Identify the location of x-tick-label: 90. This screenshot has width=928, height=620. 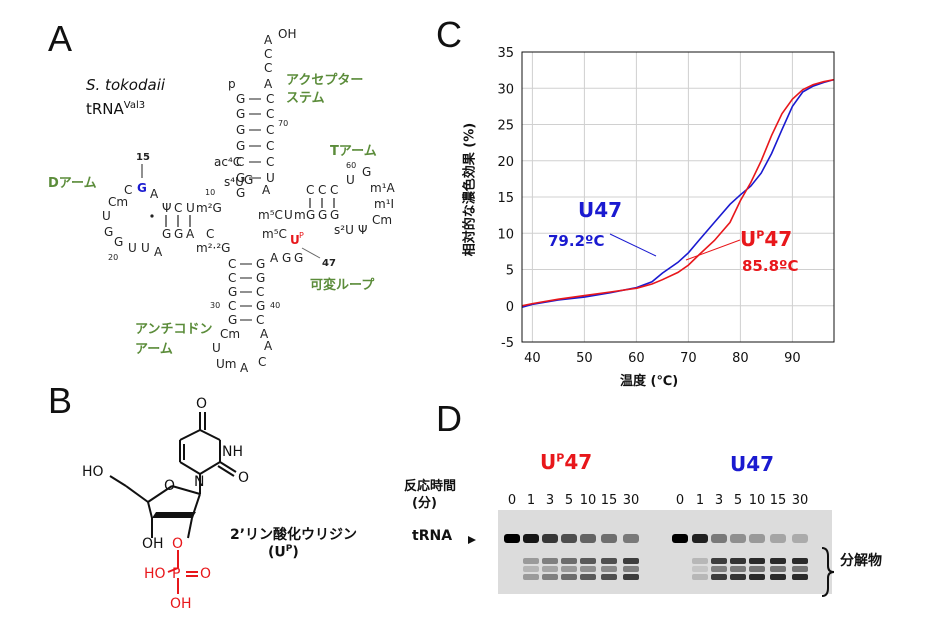
(792, 358).